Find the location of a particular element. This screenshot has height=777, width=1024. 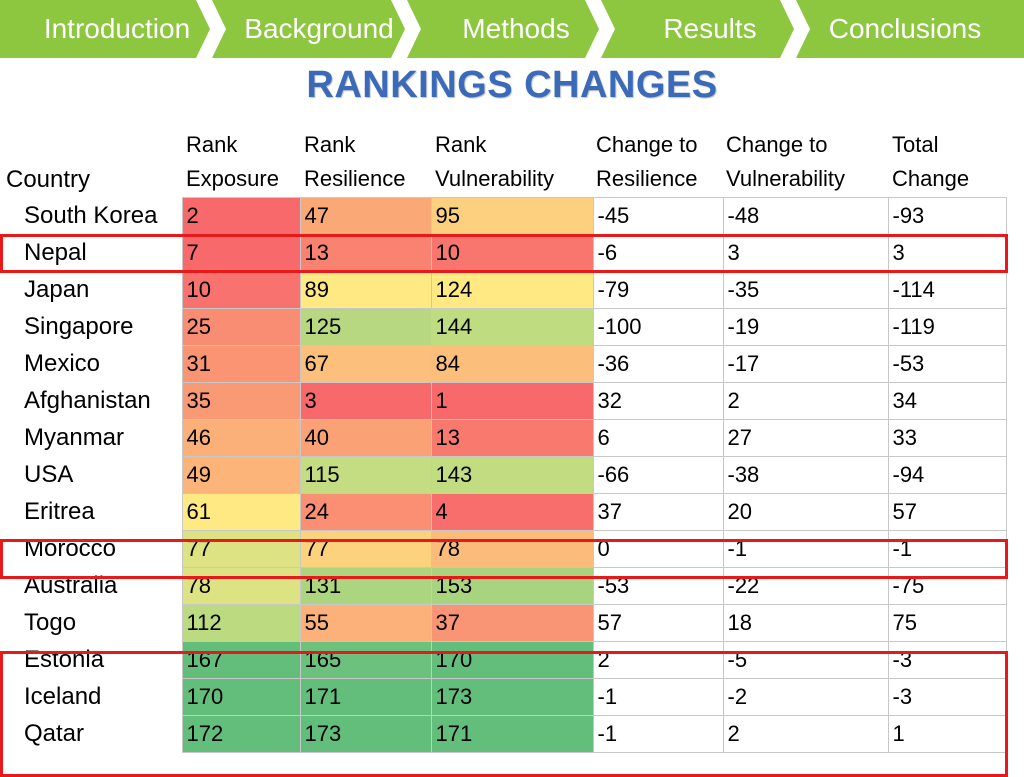

value-cell: 34 is located at coordinates (947, 401).